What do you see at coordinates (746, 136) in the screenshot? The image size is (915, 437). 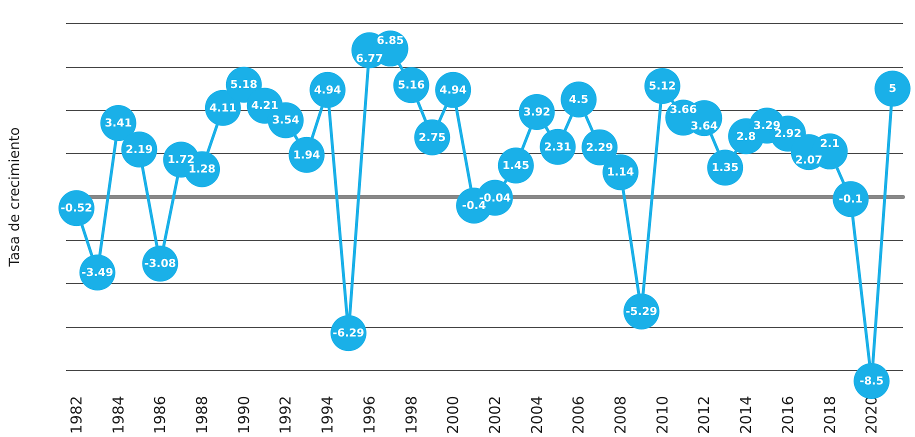 I see `data-label: 2.8` at bounding box center [746, 136].